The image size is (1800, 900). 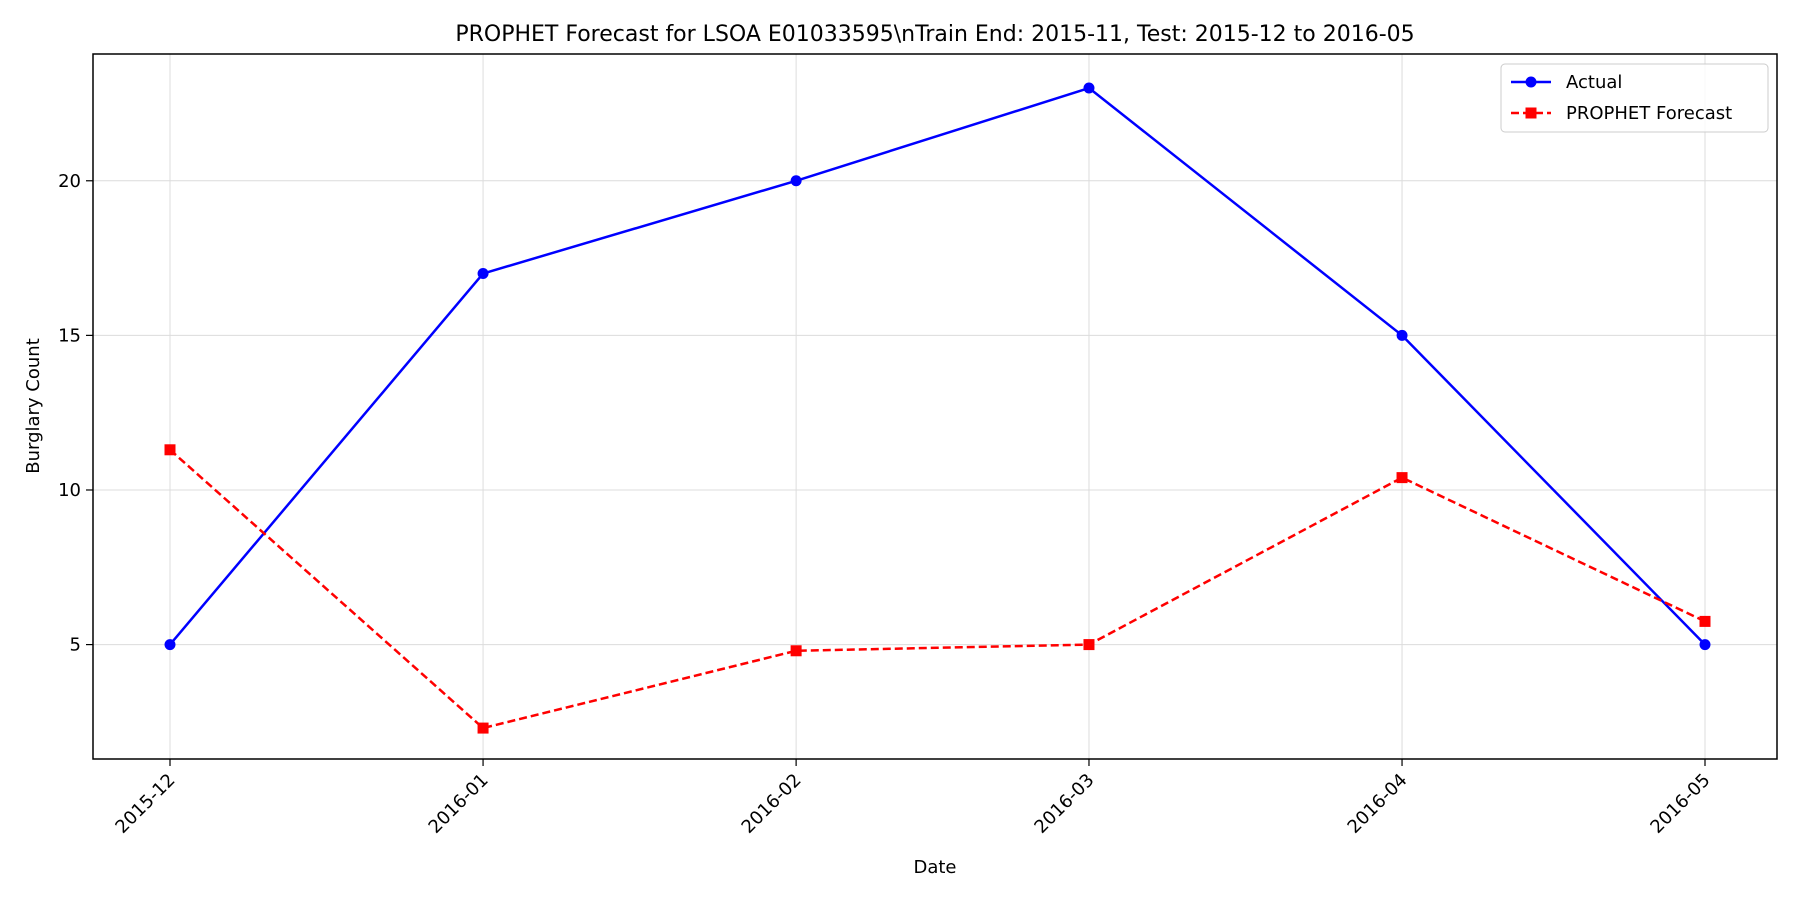 I want to click on y-tick-label: 10, so click(x=69, y=490).